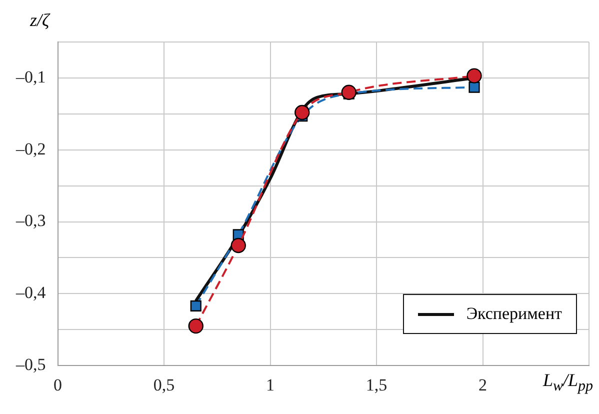 Image resolution: width=599 pixels, height=414 pixels. What do you see at coordinates (567, 383) in the screenshot?
I see `x-axis-title: L$_{w}$/L$_{pp}$` at bounding box center [567, 383].